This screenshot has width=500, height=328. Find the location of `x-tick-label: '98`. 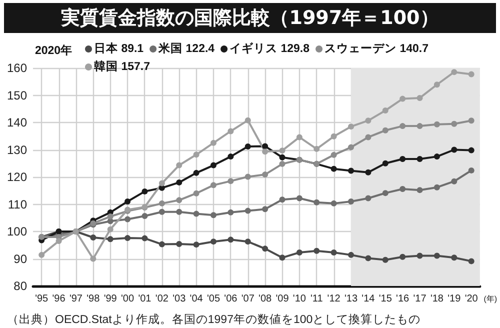

x-tick-label: '98 is located at coordinates (93, 299).